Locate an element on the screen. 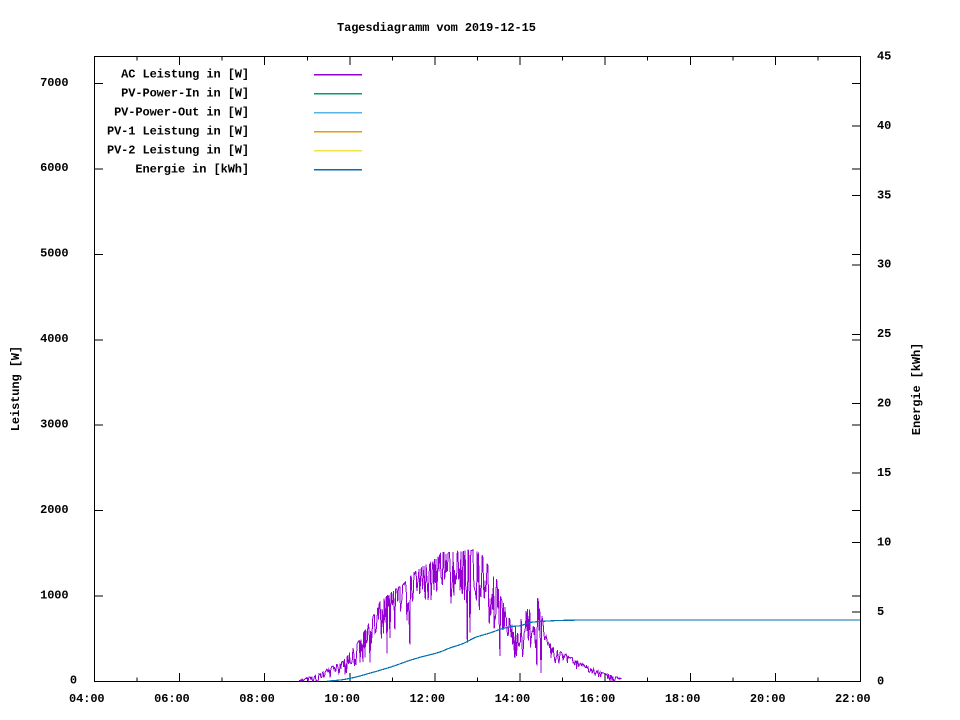 Image resolution: width=960 pixels, height=720 pixels. svg-text: 45 is located at coordinates (884, 56).